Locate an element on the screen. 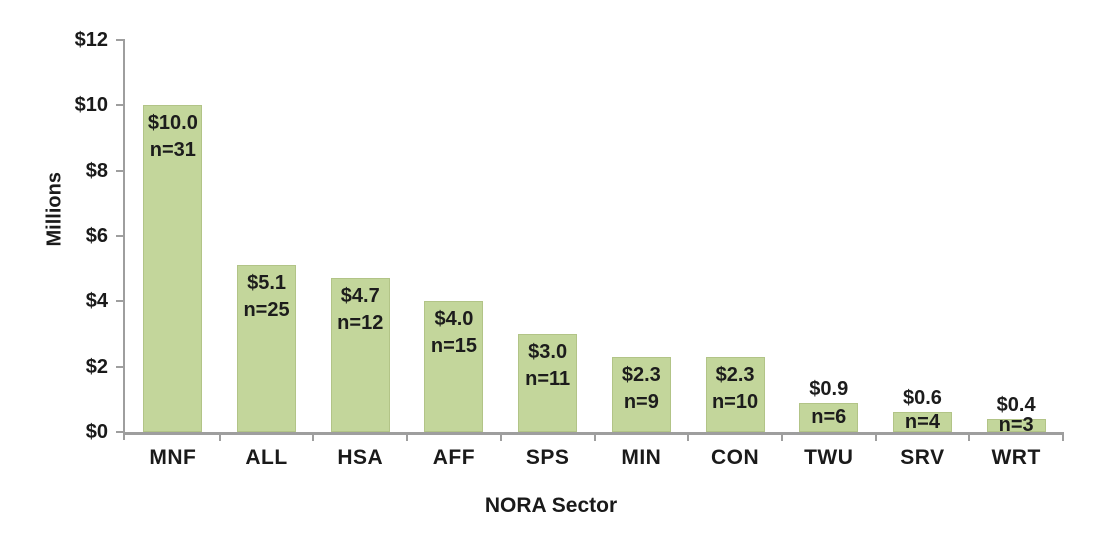 The height and width of the screenshot is (550, 1098). bar-wrt is located at coordinates (1016, 425).